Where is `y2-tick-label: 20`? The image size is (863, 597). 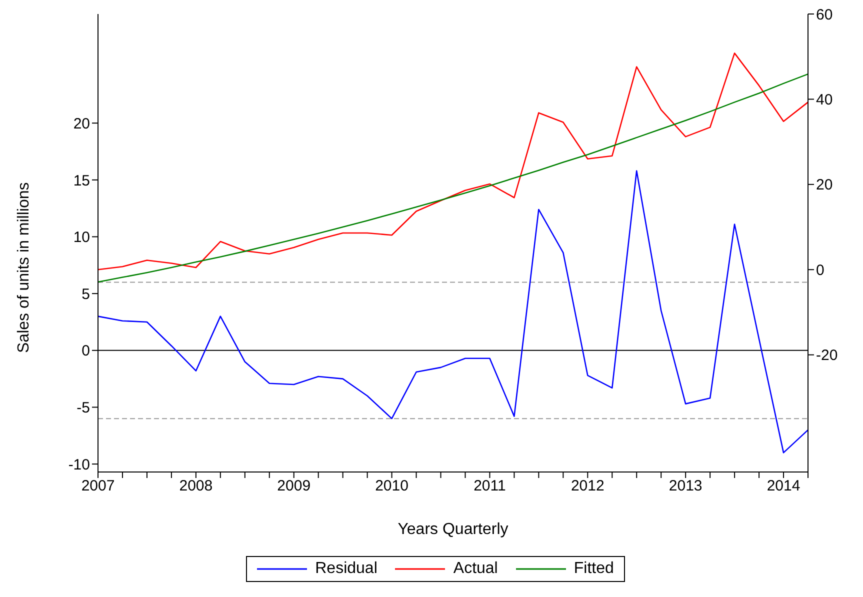 y2-tick-label: 20 is located at coordinates (824, 185).